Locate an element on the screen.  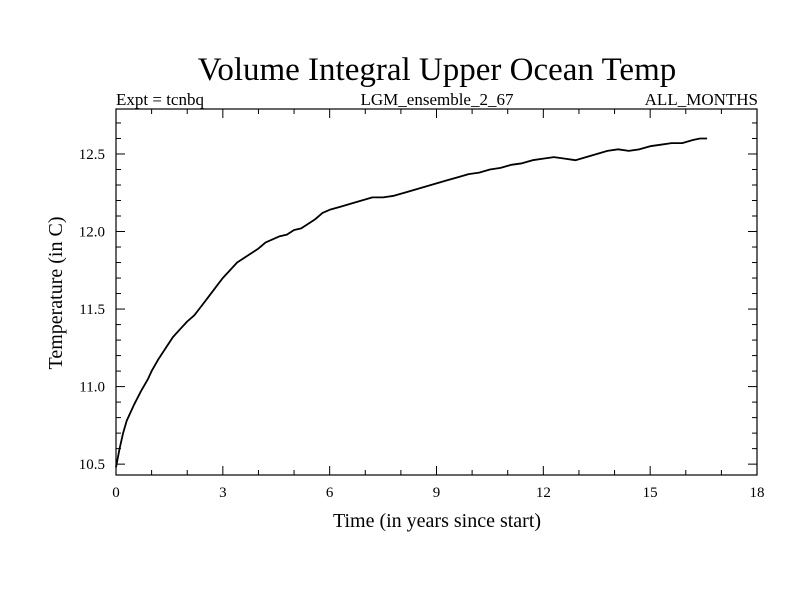
y-tick-label: 10.5 is located at coordinates (92, 465).